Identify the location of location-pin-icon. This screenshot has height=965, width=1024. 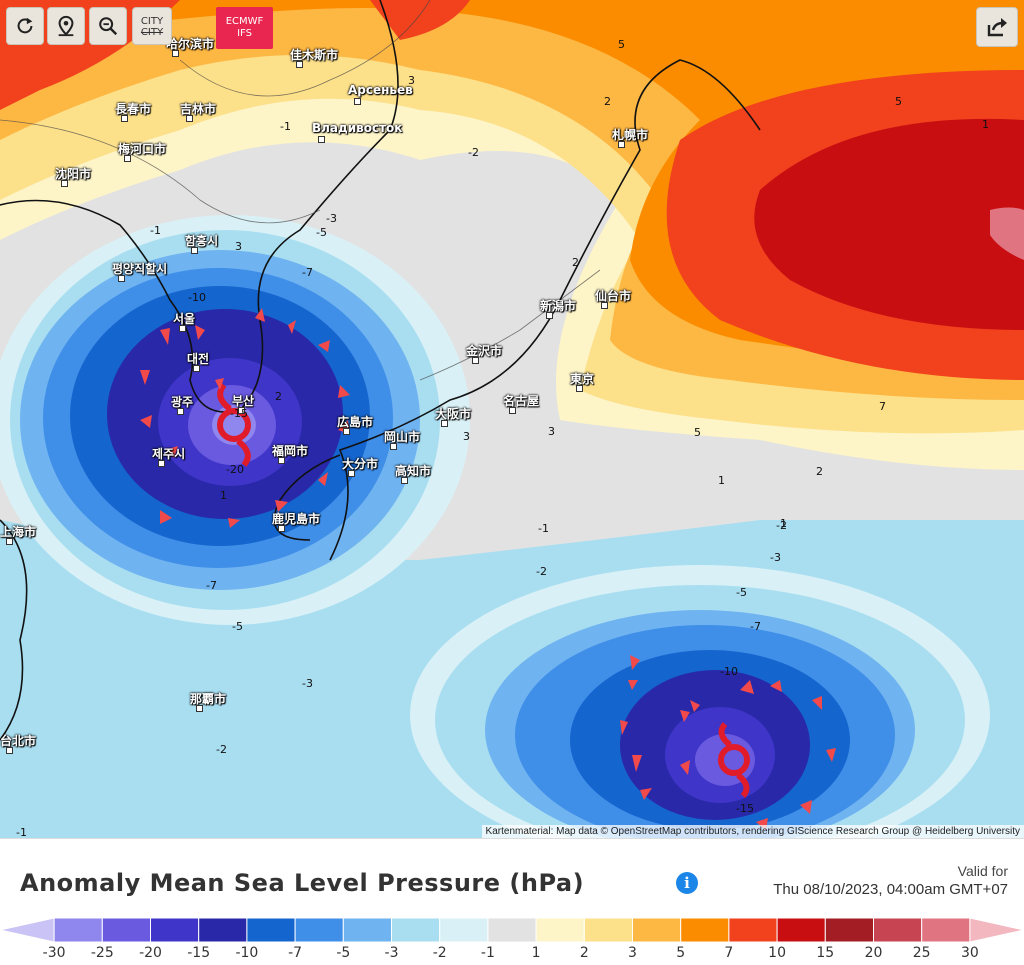
(66, 26).